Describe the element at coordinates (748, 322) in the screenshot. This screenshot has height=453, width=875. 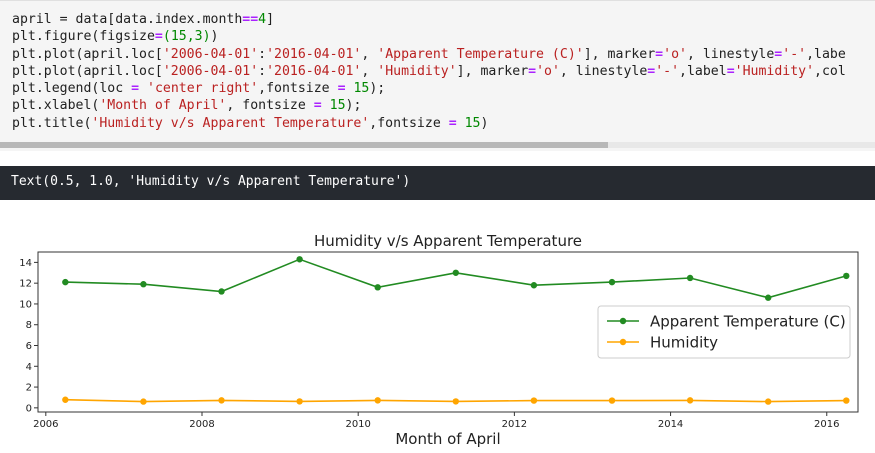
I see `legend-label-0: Apparent Temperature (C)` at that location.